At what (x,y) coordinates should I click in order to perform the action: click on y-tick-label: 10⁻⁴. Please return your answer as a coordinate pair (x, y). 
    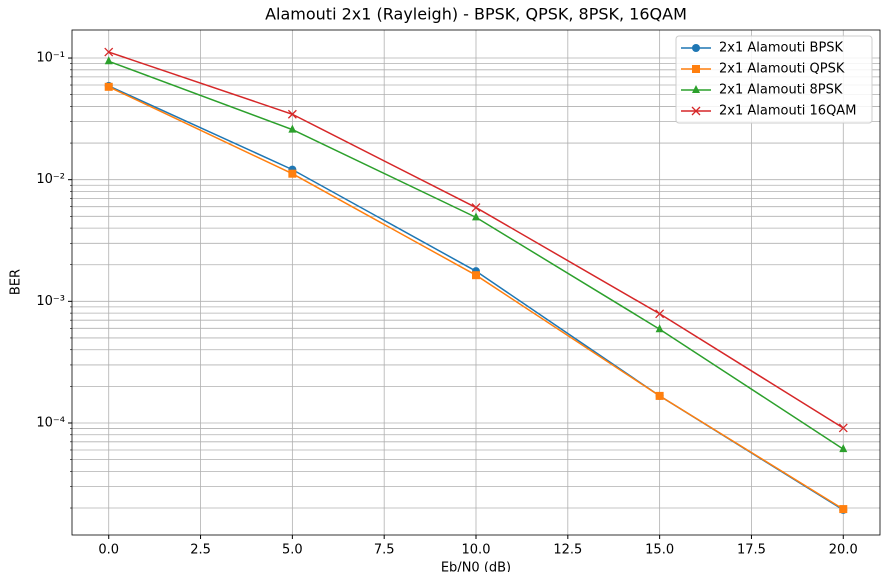
    Looking at the image, I should click on (50, 422).